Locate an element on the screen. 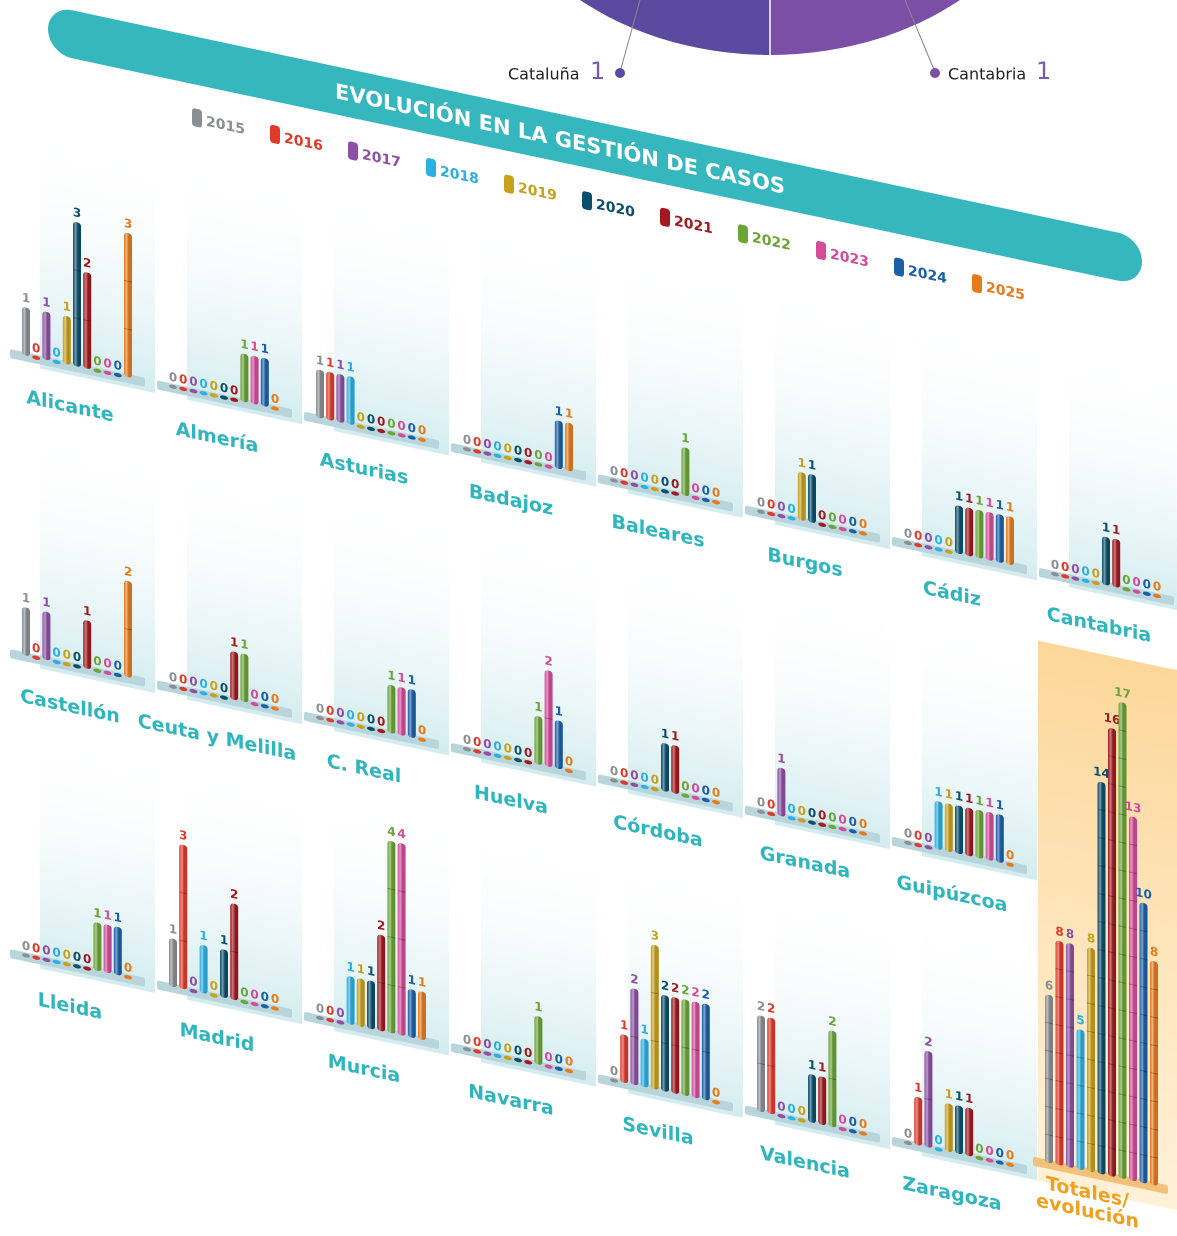  chart-title: Córdoba is located at coordinates (657, 831).